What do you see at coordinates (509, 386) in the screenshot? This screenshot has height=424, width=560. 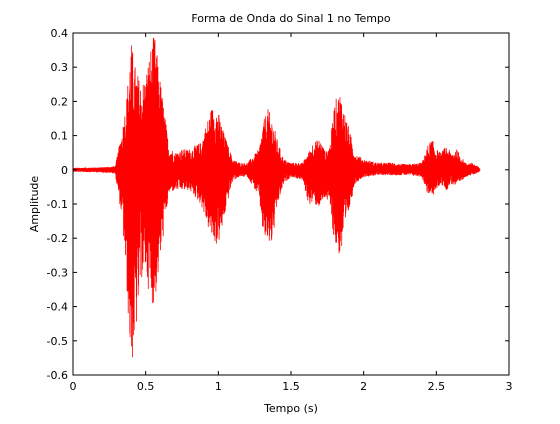 I see `x-tick-label: 3` at bounding box center [509, 386].